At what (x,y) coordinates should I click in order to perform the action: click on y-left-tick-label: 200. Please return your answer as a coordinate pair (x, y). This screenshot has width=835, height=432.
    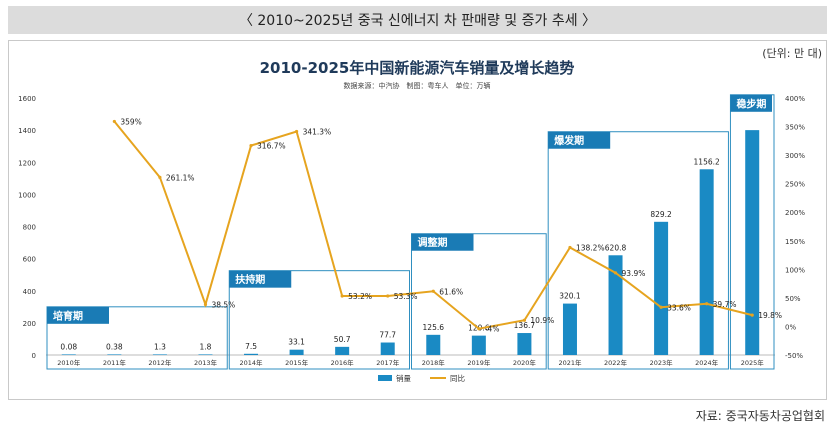
    Looking at the image, I should click on (29, 324).